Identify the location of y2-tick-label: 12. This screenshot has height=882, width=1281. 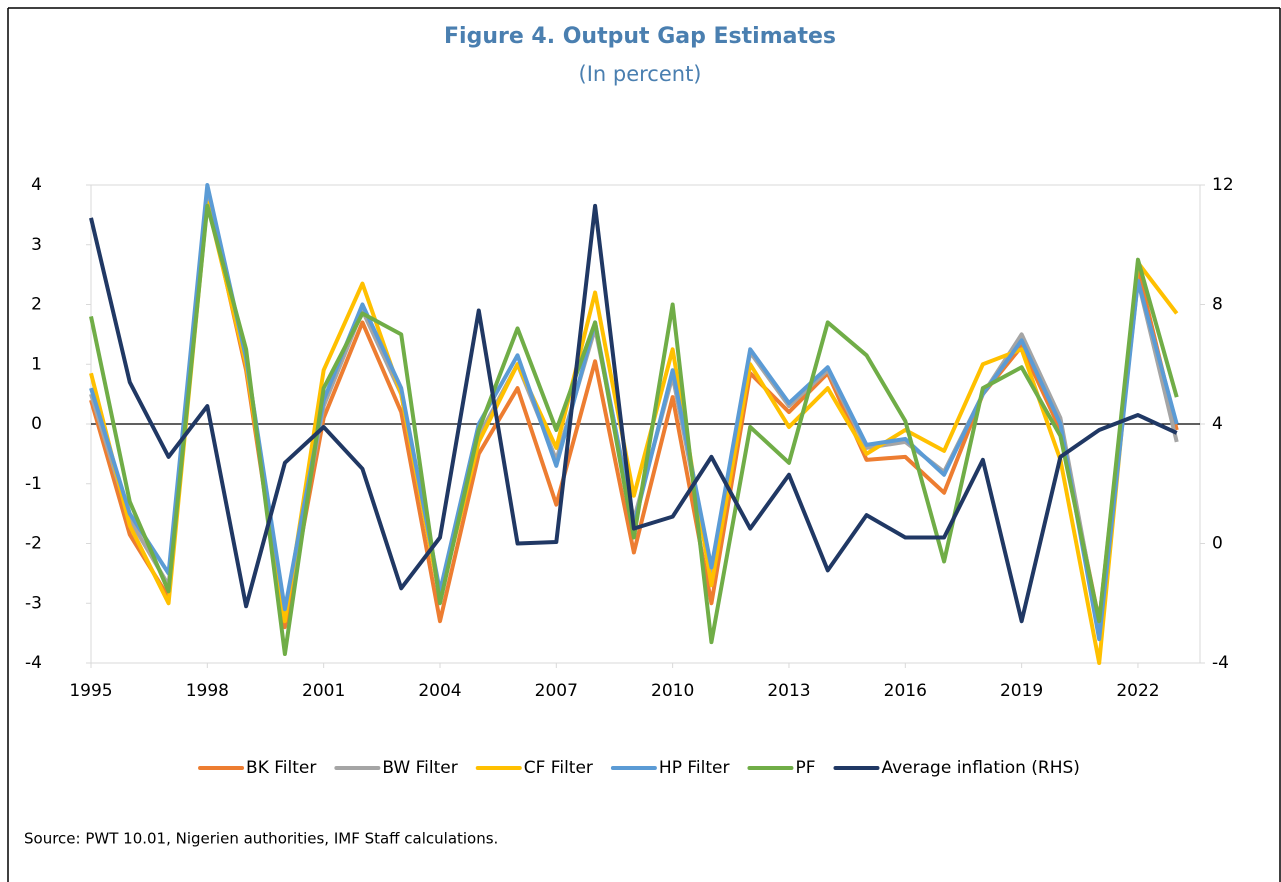
(1223, 185).